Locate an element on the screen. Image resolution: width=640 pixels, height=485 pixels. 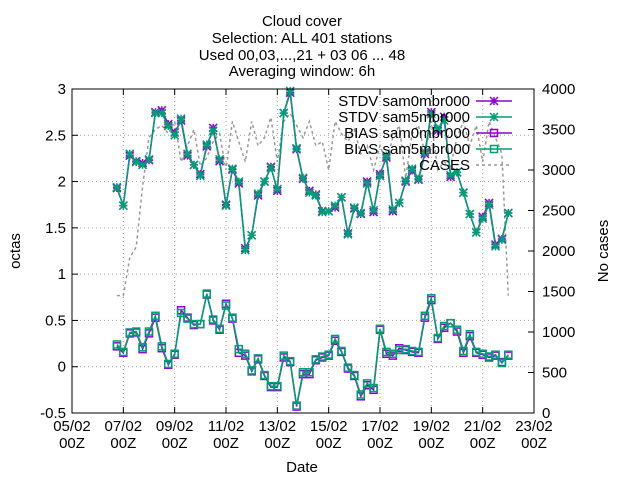
x-tick-label: 11/02 is located at coordinates (226, 426).